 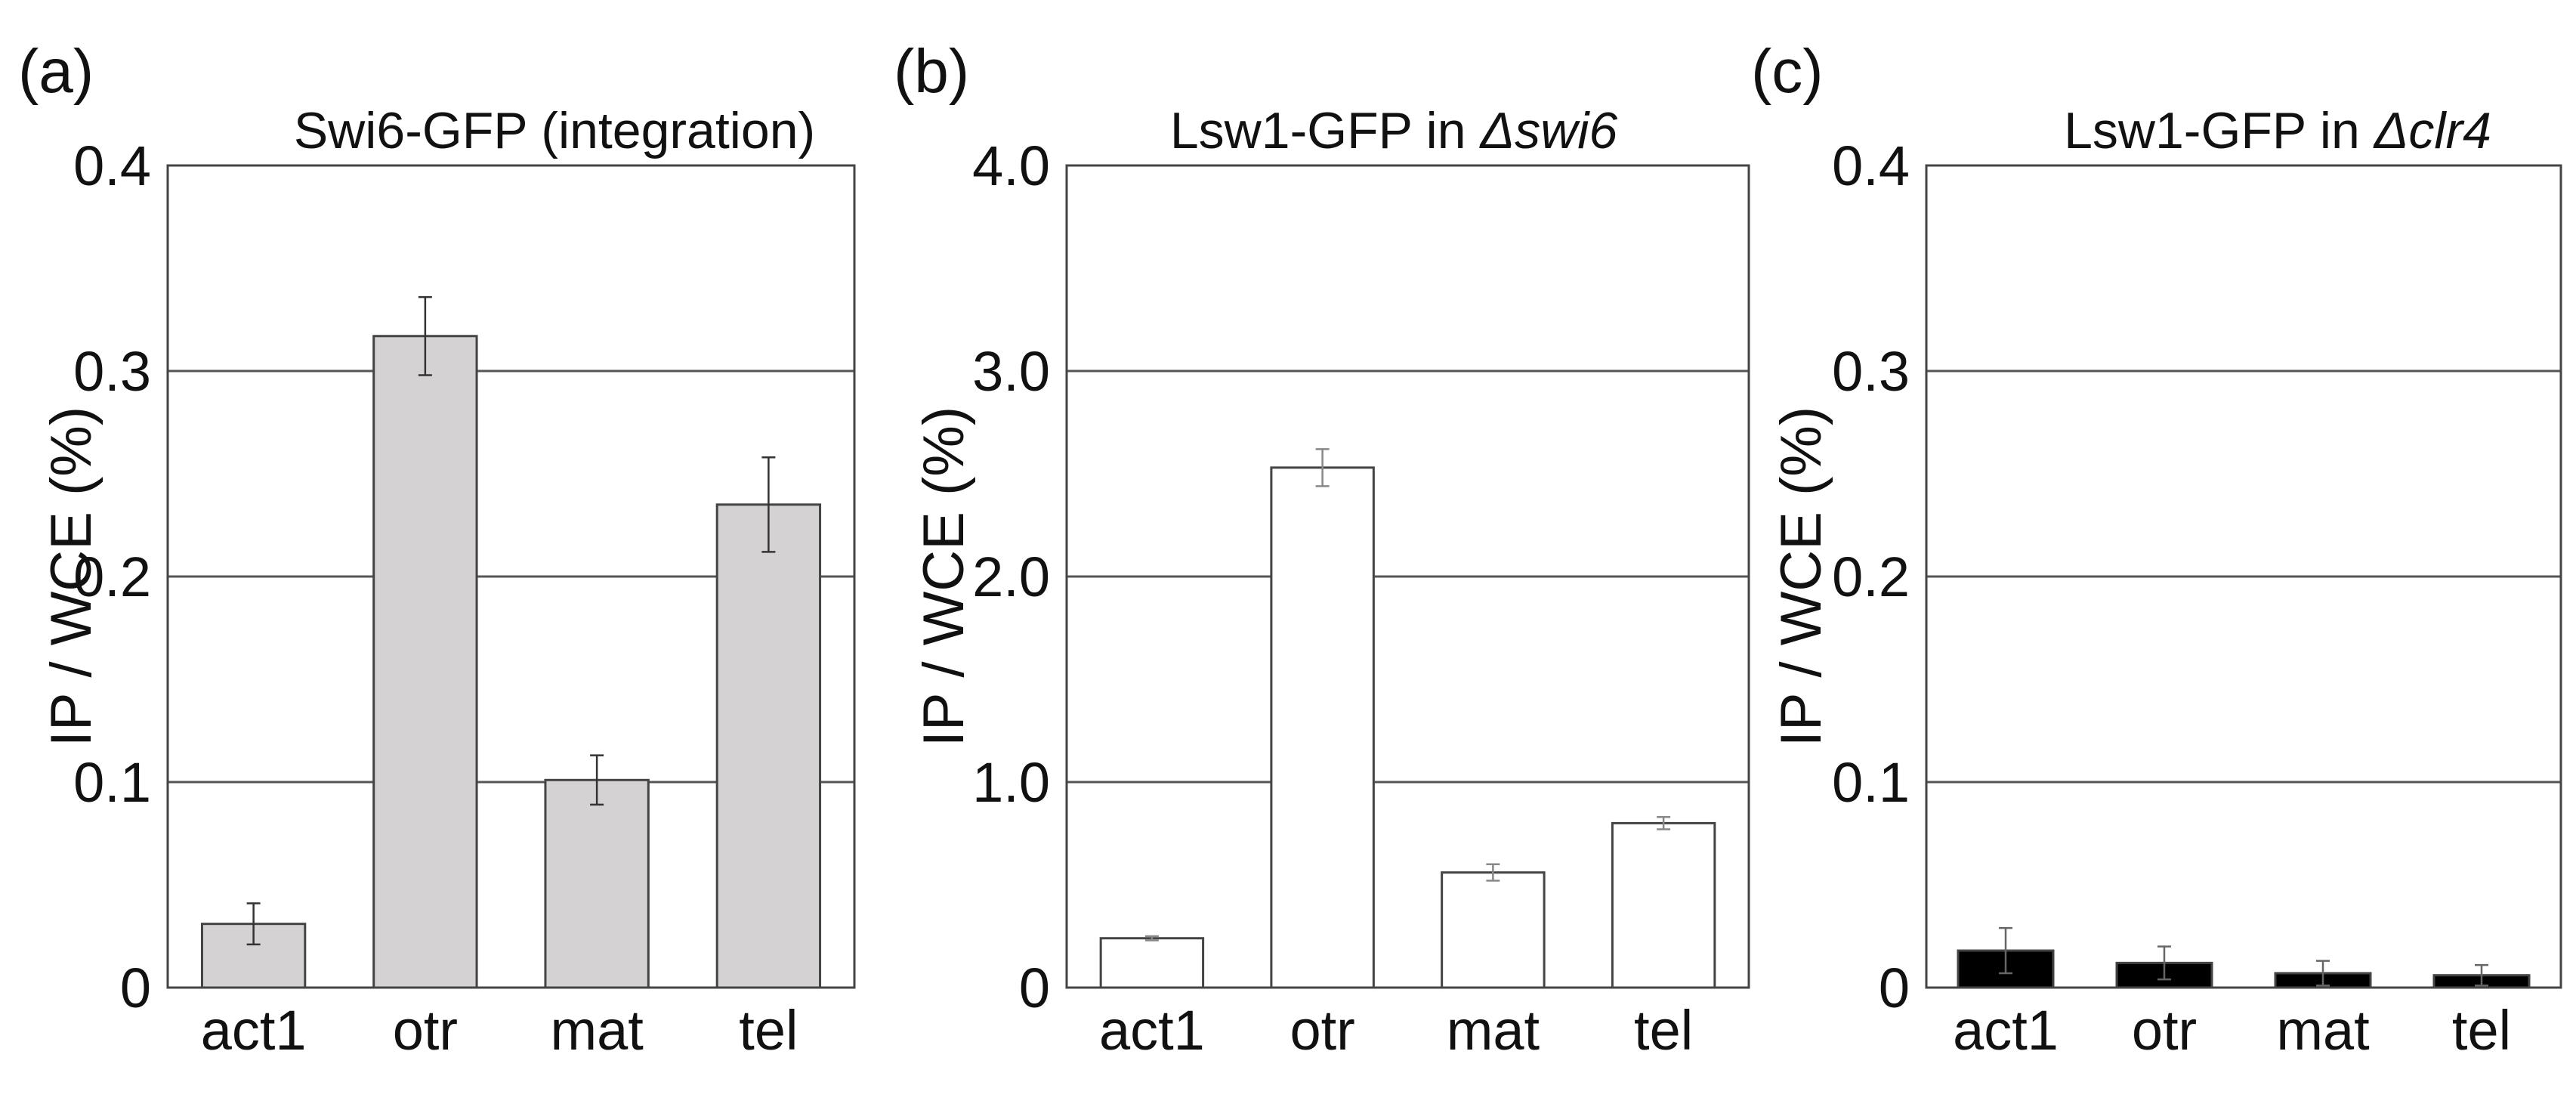 What do you see at coordinates (2432, 130) in the screenshot?
I see `panel-title-italic: Δclr4` at bounding box center [2432, 130].